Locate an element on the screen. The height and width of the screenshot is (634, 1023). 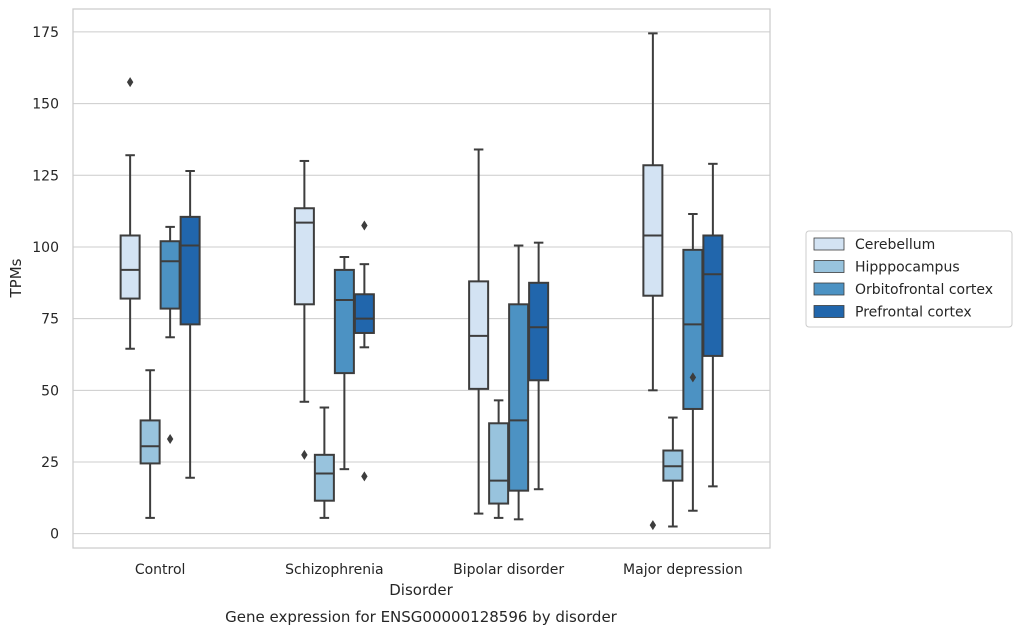
y-tick-label: 75 is located at coordinates (50, 320).